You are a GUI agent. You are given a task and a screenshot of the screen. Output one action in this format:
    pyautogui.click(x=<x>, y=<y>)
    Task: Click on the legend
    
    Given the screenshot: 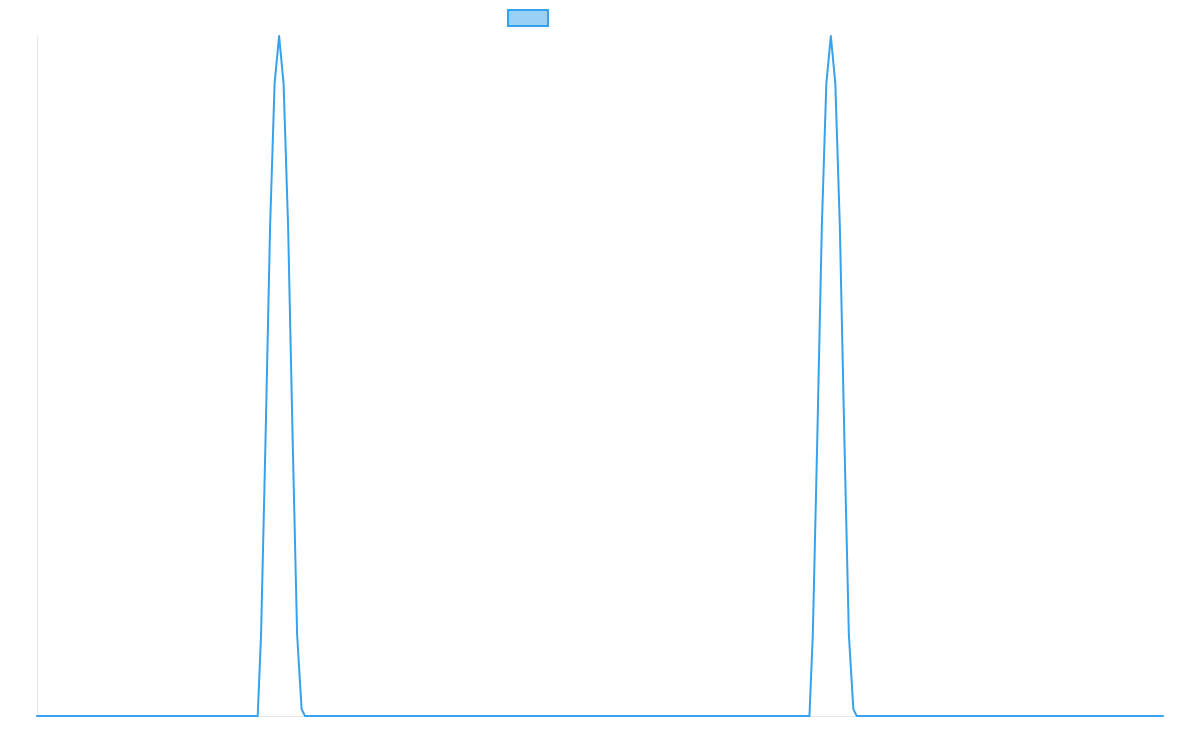 What is the action you would take?
    pyautogui.click(x=528, y=18)
    